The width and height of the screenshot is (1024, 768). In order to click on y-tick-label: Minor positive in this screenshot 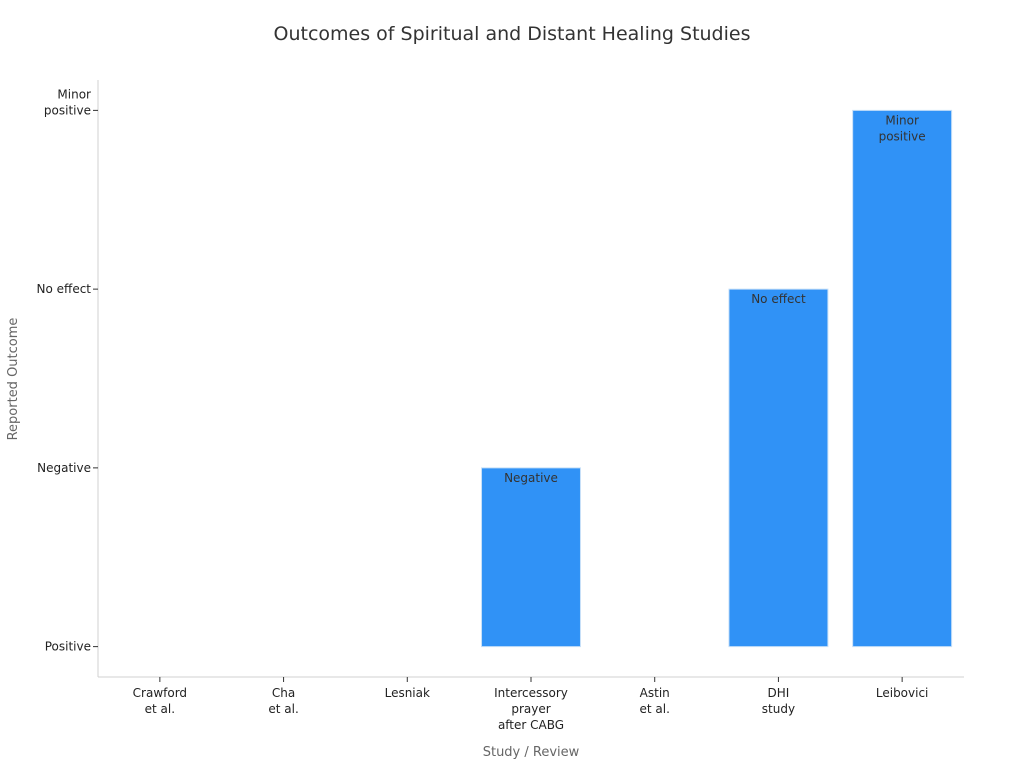, I will do `click(67, 102)`.